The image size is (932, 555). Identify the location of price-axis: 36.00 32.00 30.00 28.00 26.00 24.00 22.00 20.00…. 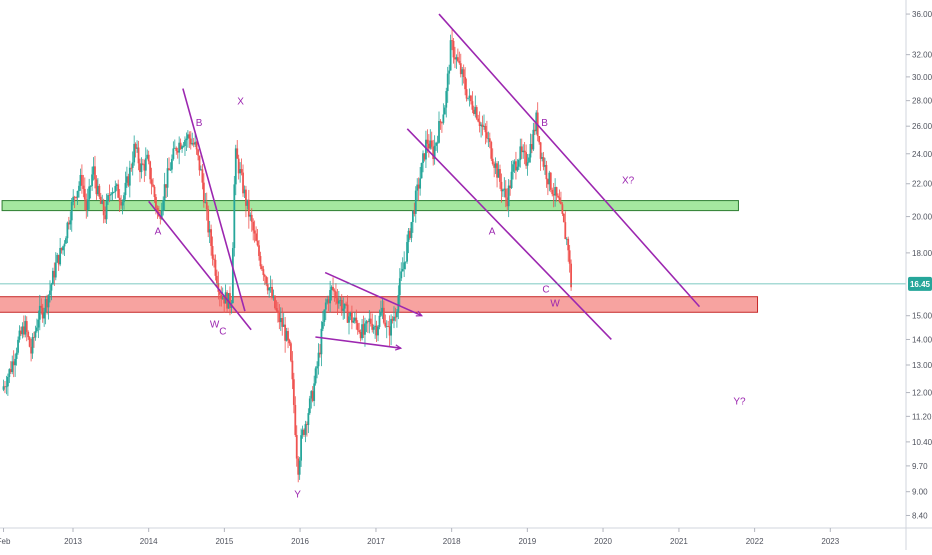
(918, 275).